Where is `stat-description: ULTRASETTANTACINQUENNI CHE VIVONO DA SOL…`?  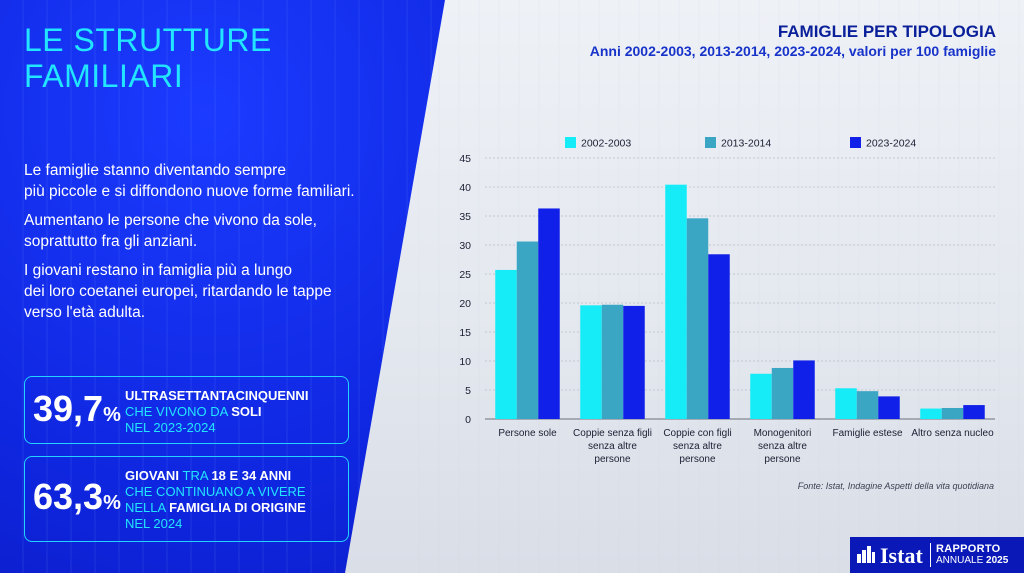
stat-description: ULTRASETTANTACINQUENNI CHE VIVONO DA SOL… is located at coordinates (216, 412).